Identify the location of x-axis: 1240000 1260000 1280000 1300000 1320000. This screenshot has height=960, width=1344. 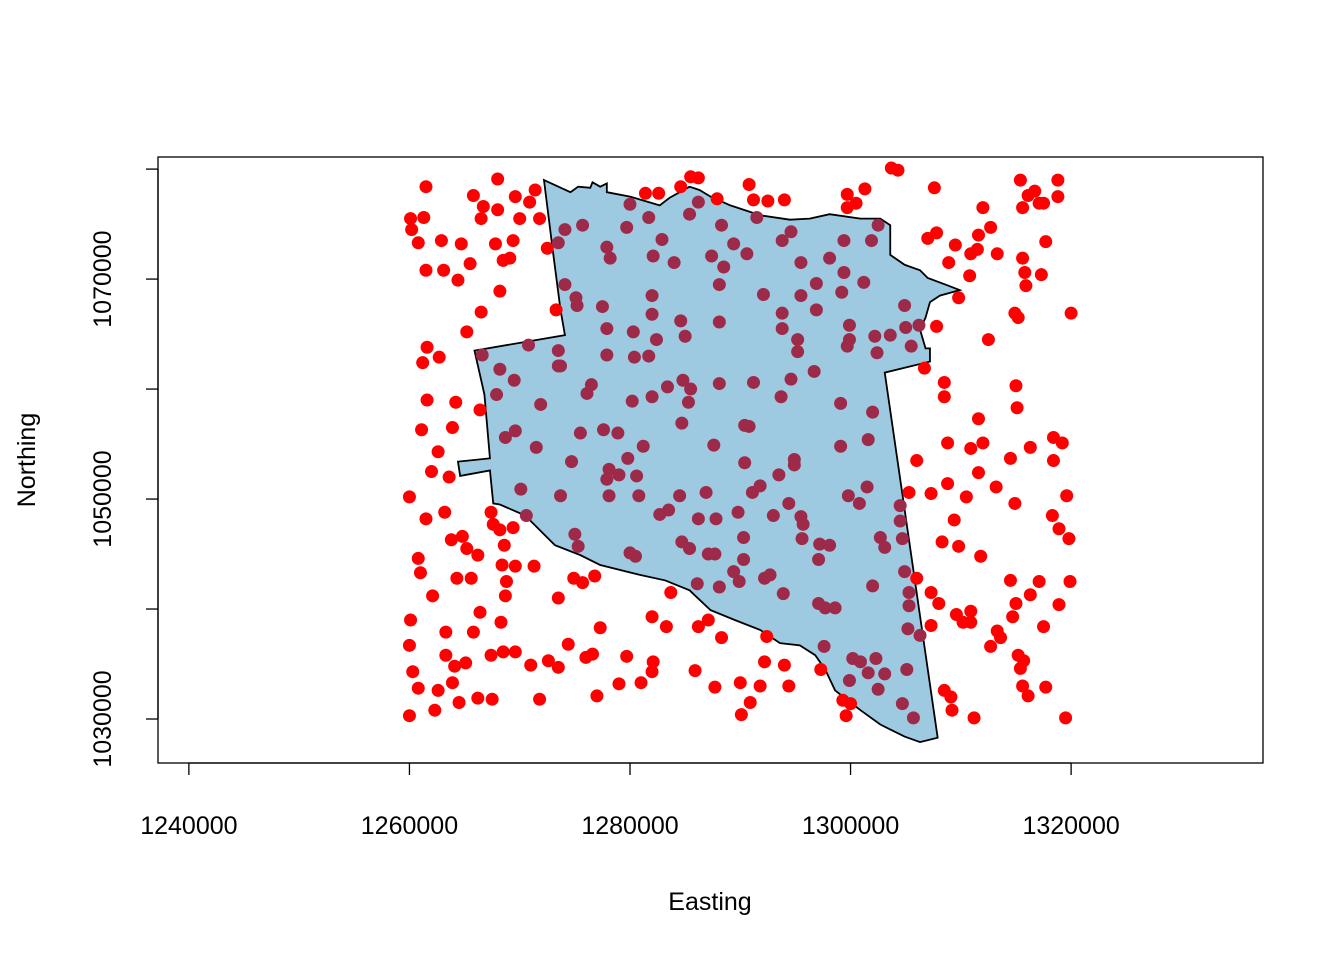
(630, 801).